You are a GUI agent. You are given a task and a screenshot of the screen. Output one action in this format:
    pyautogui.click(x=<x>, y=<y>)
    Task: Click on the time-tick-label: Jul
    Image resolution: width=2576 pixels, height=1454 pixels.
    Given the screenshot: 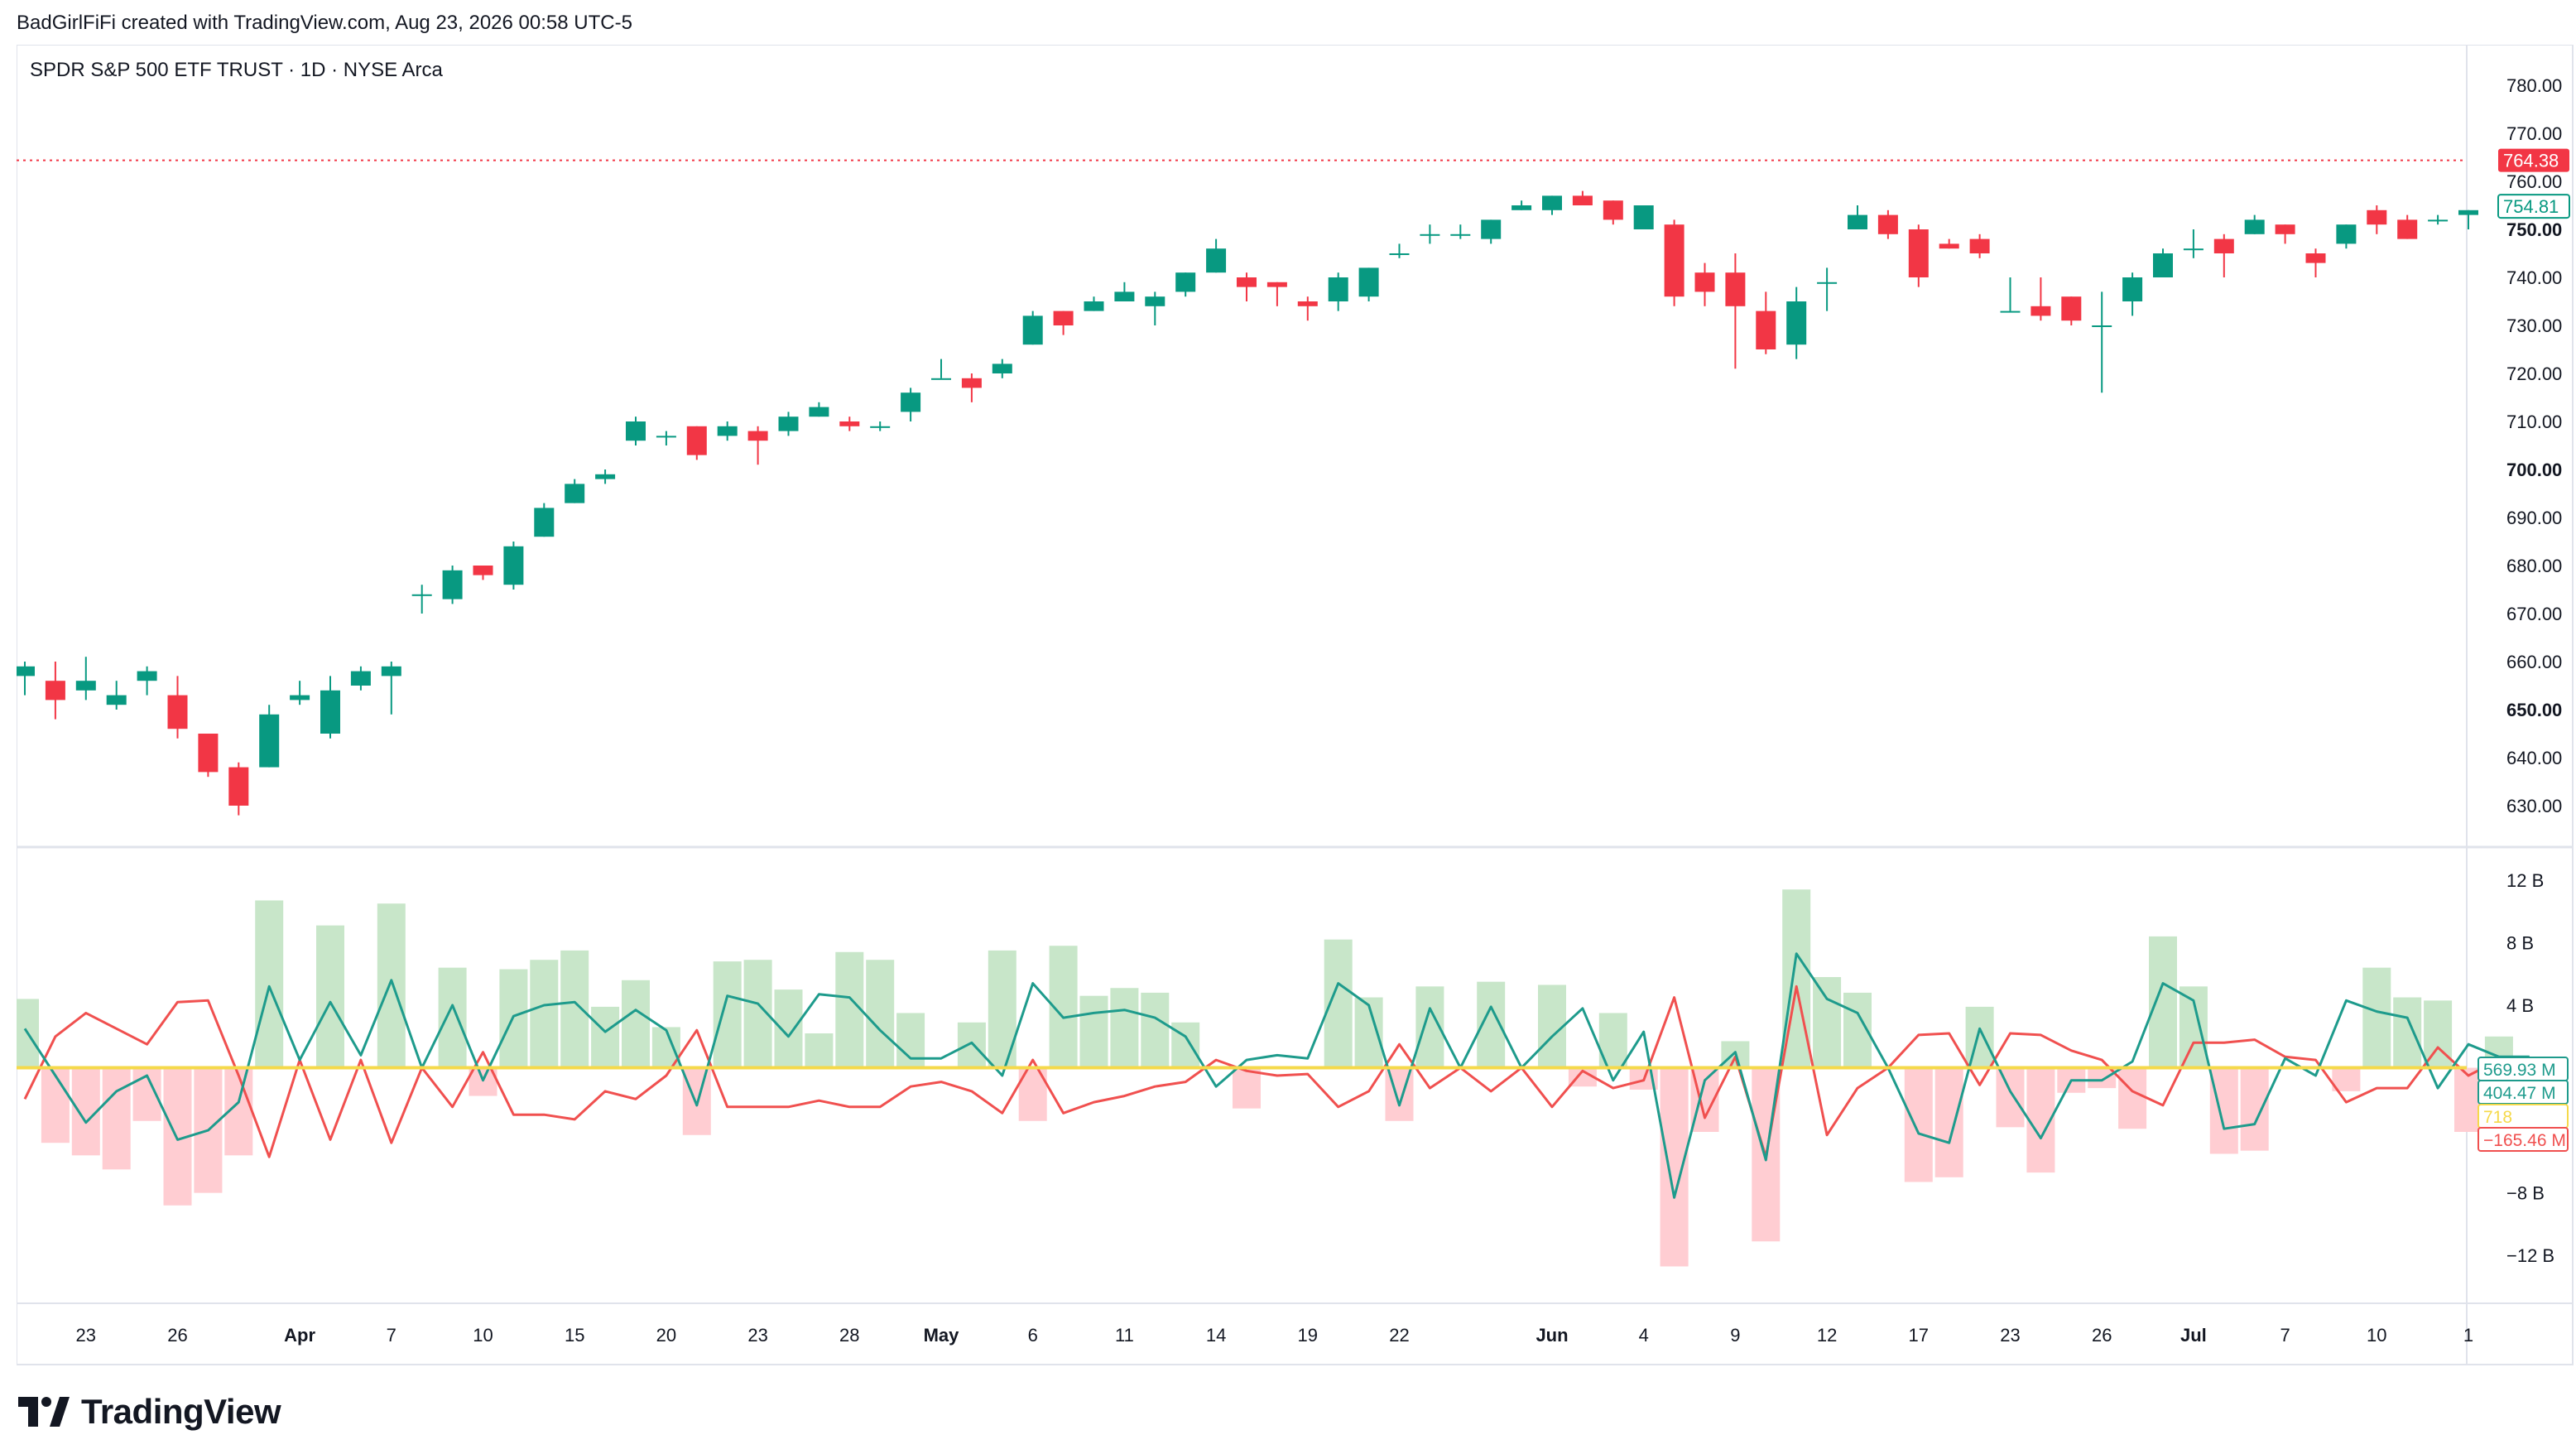 What is the action you would take?
    pyautogui.click(x=2193, y=1335)
    